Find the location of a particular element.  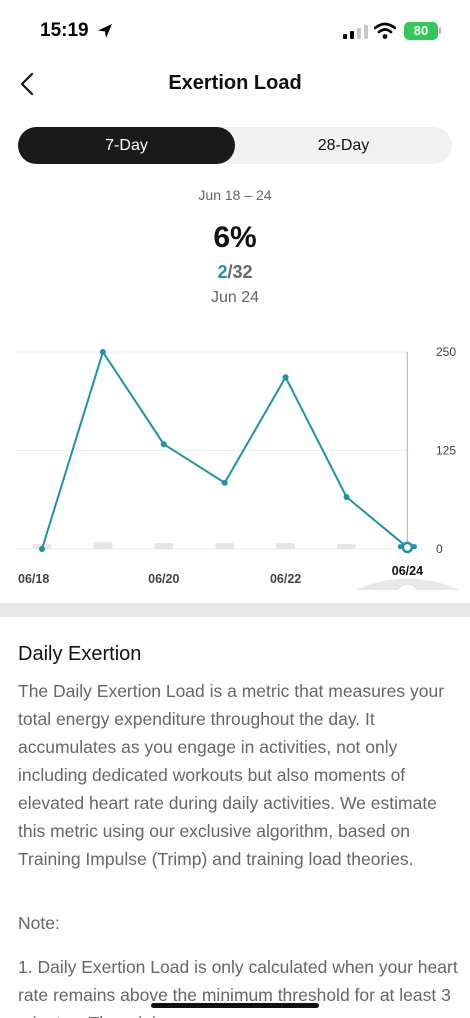

battery-tip is located at coordinates (440, 30).